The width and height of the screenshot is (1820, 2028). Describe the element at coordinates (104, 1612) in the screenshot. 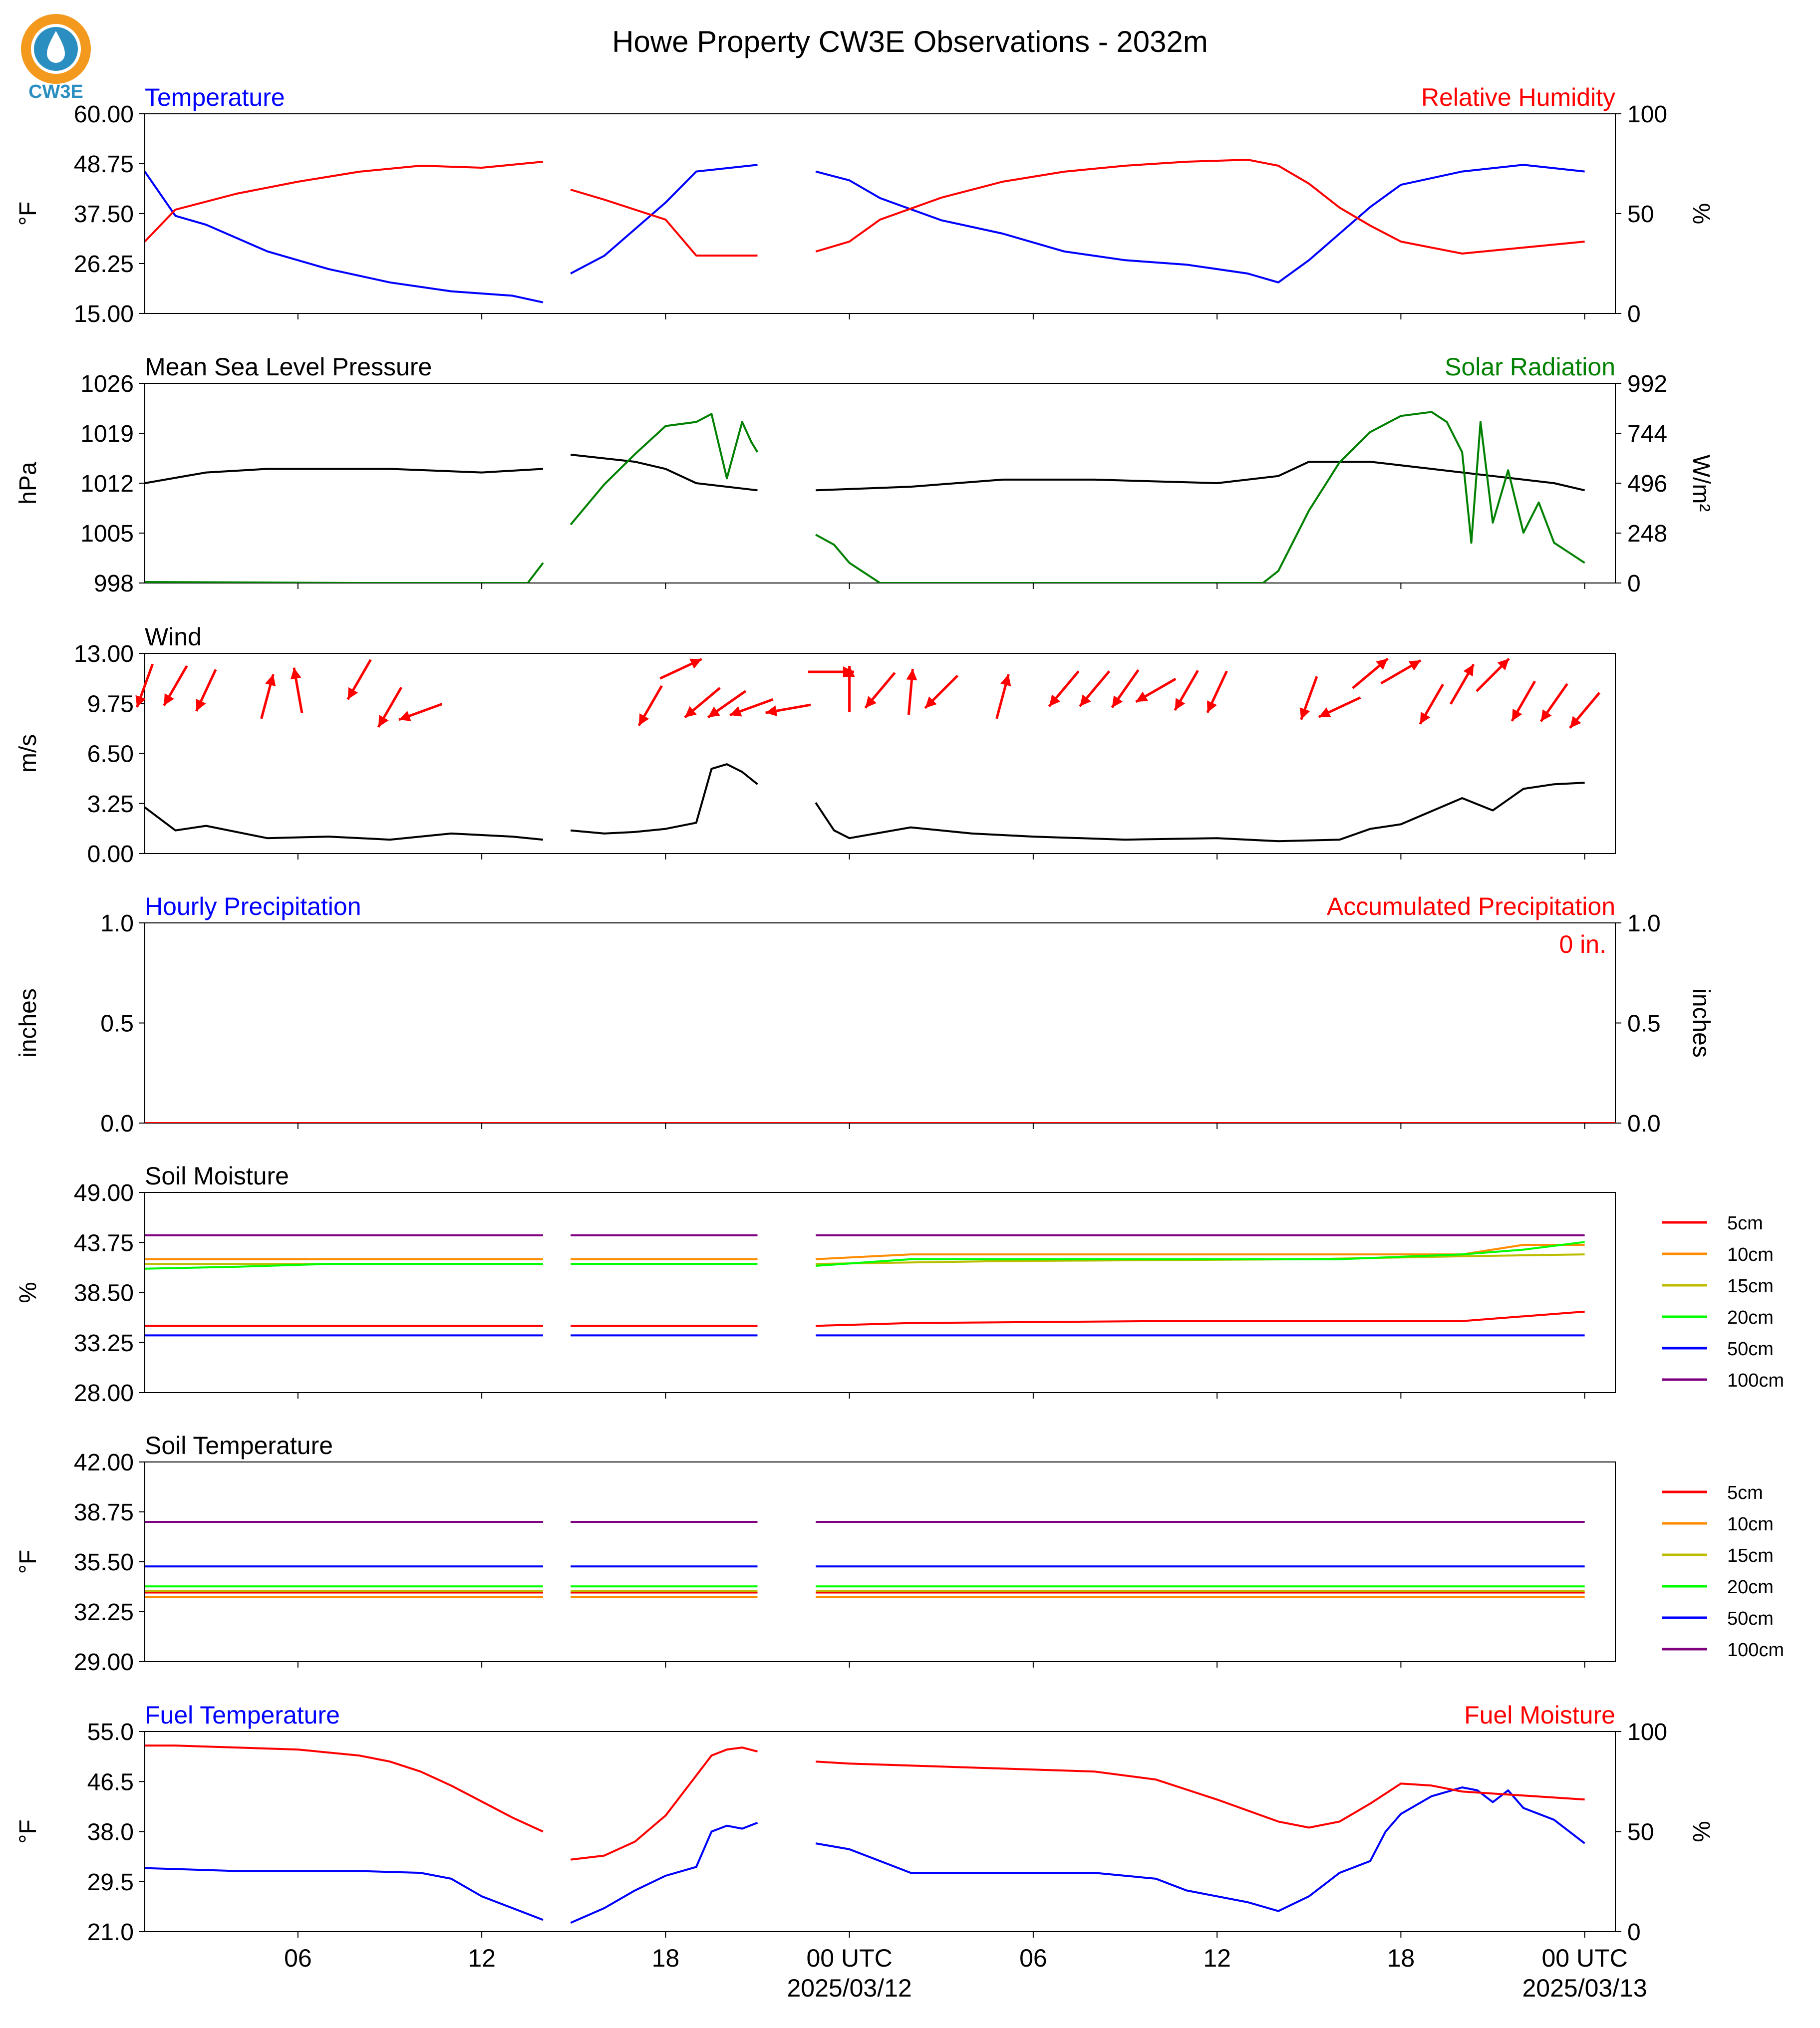

I see `ytick-label: 32.25` at that location.